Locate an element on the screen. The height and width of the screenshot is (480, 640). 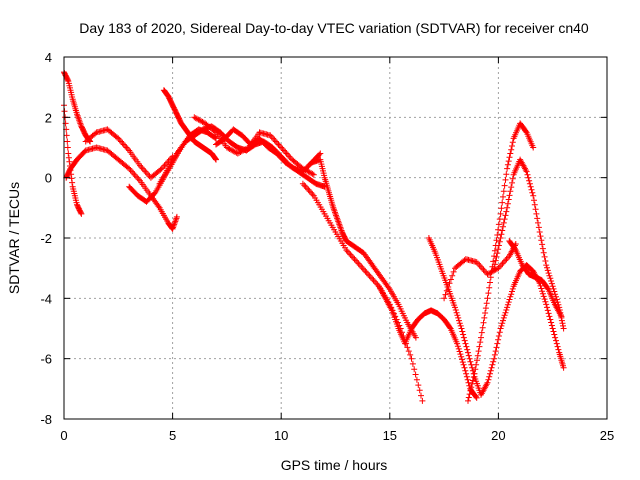
y-tick-label: -4 is located at coordinates (46, 298).